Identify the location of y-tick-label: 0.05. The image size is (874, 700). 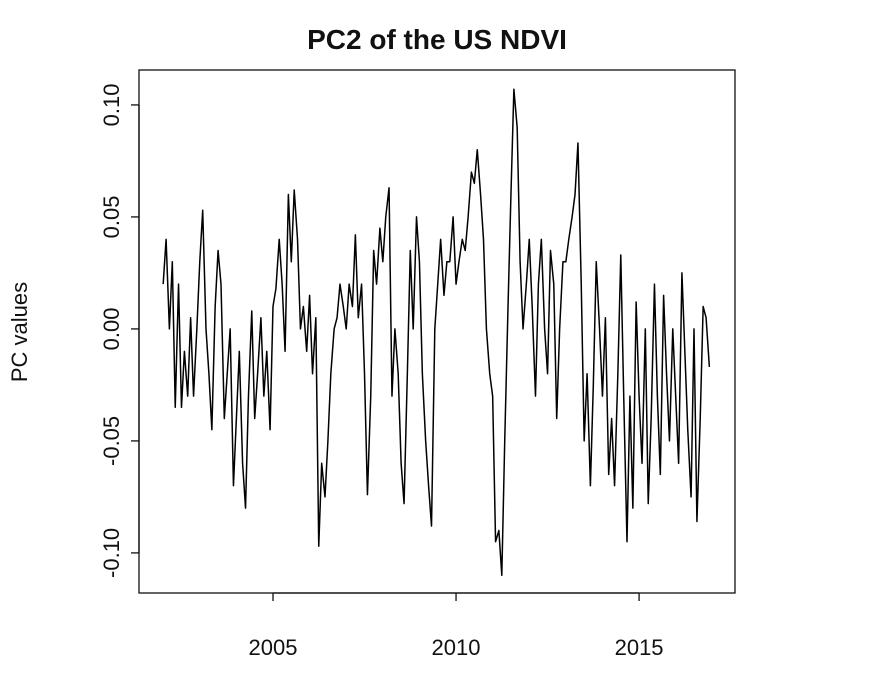
(111, 217).